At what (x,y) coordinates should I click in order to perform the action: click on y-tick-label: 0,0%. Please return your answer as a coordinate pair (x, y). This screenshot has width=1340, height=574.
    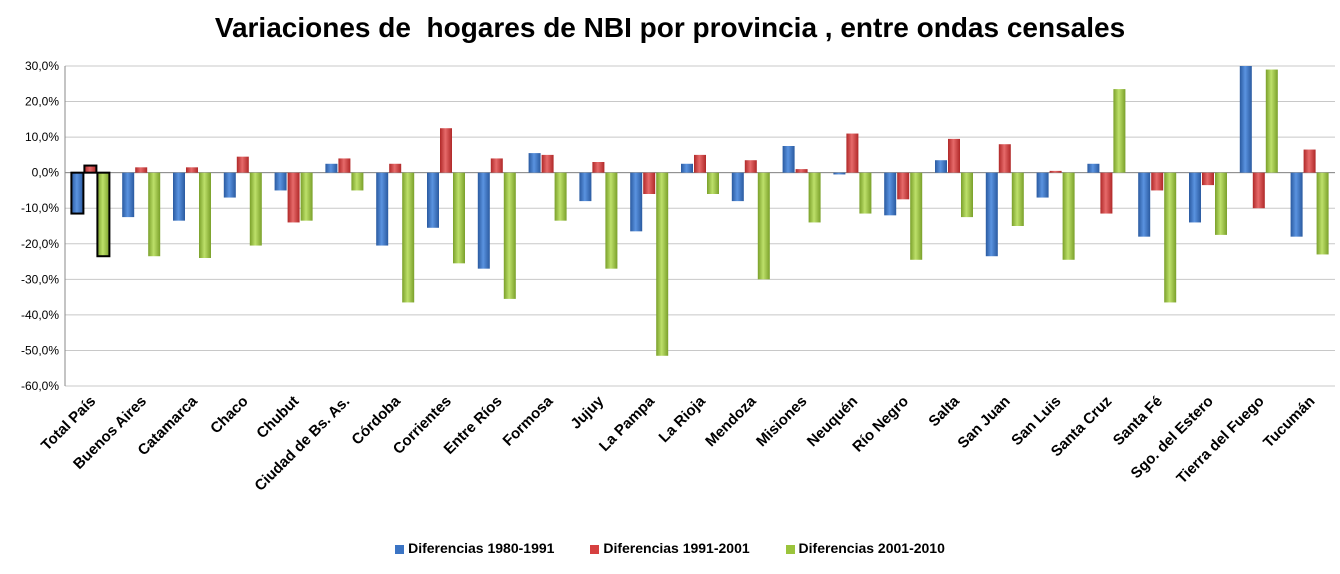
    Looking at the image, I should click on (46, 173).